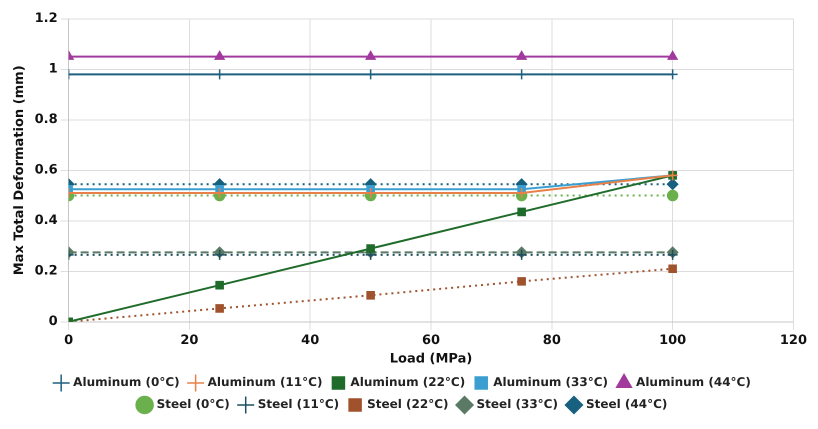 The image size is (818, 429). Describe the element at coordinates (189, 340) in the screenshot. I see `x-tick-label: 20` at that location.